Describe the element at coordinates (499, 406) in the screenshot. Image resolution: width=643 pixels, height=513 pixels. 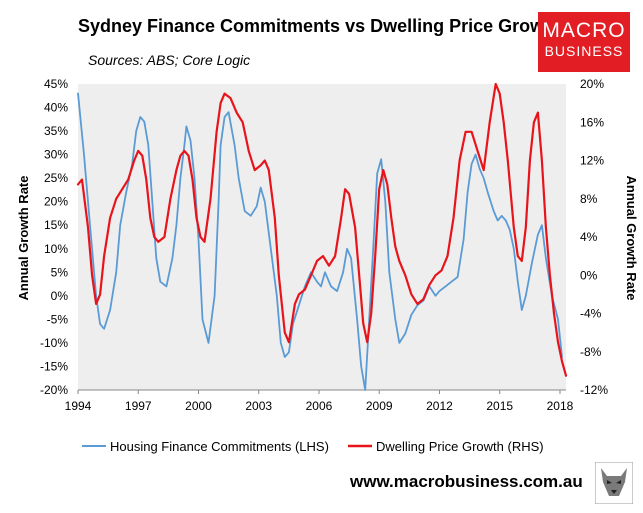
I see `x-tick-label: 2015` at that location.